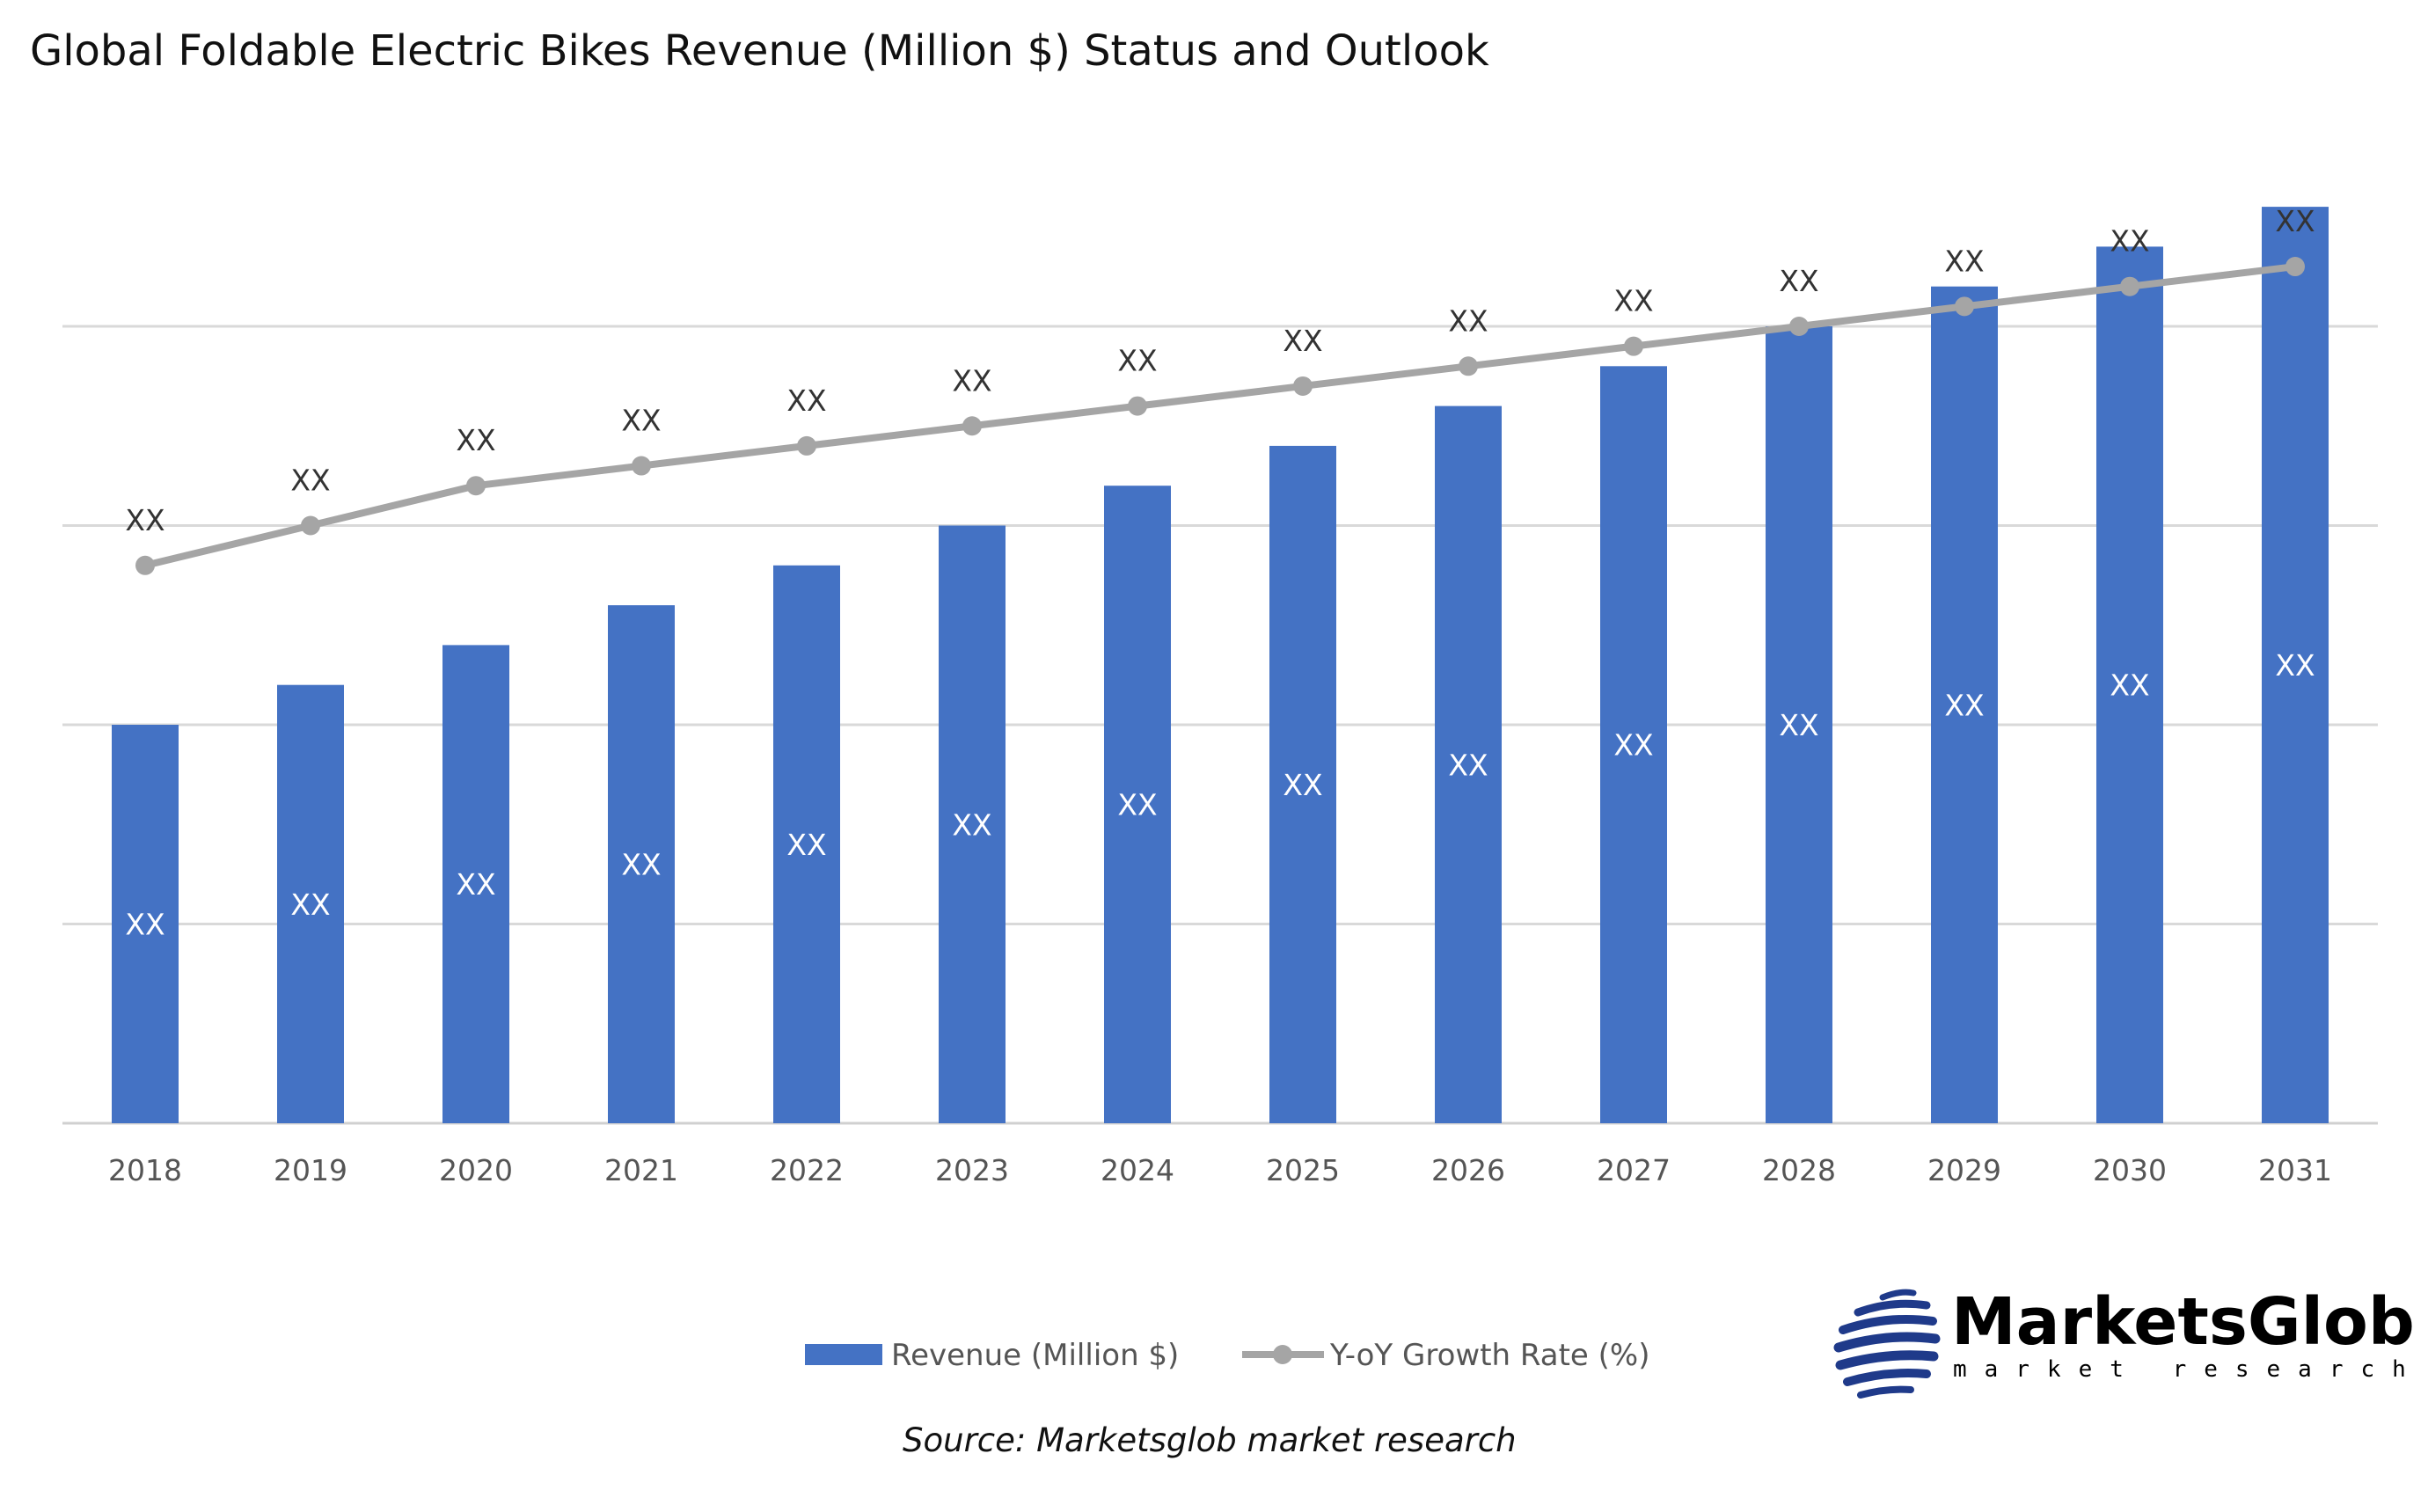 The height and width of the screenshot is (1512, 2428). I want to click on x-tick-label: 2031, so click(2295, 1170).